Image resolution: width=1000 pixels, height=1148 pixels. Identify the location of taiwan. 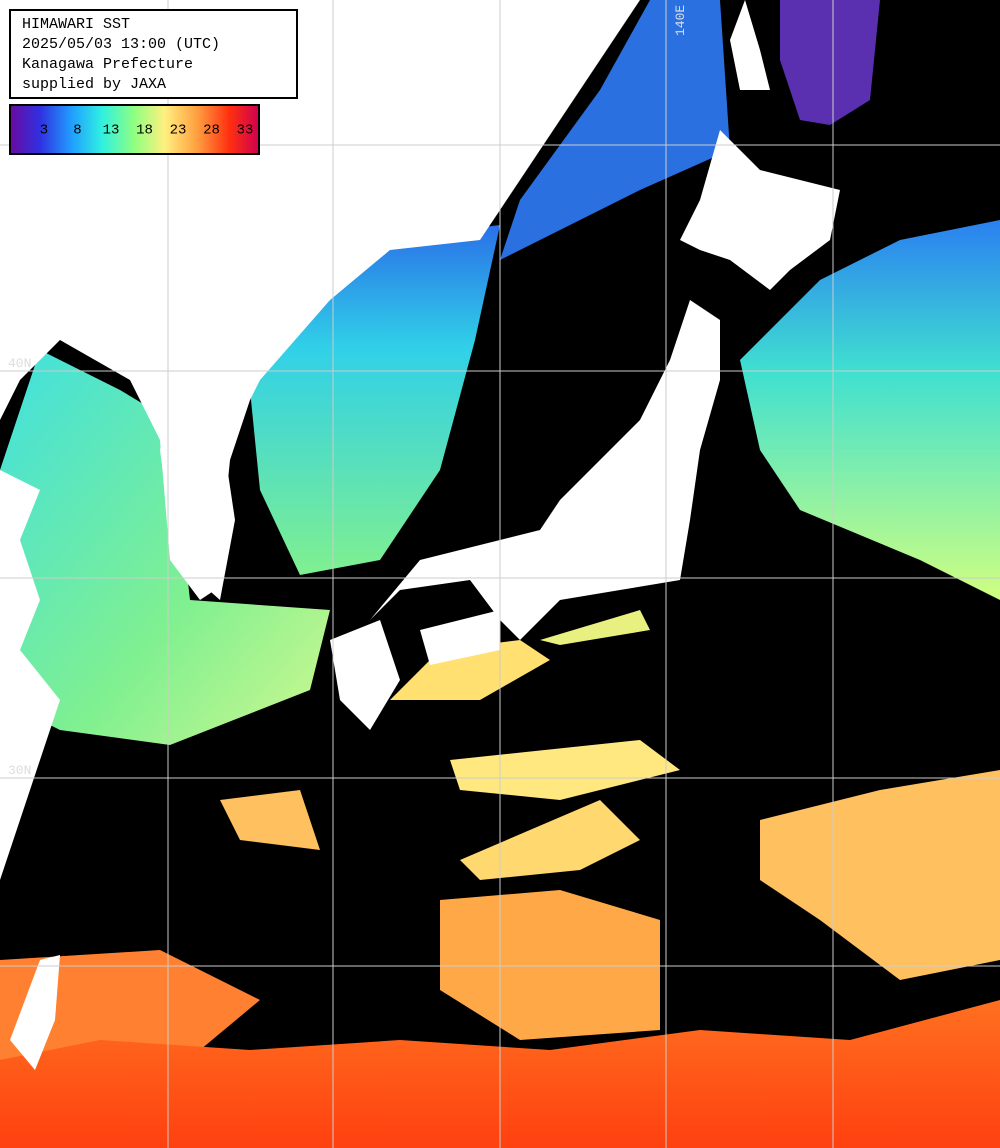
(35, 1012).